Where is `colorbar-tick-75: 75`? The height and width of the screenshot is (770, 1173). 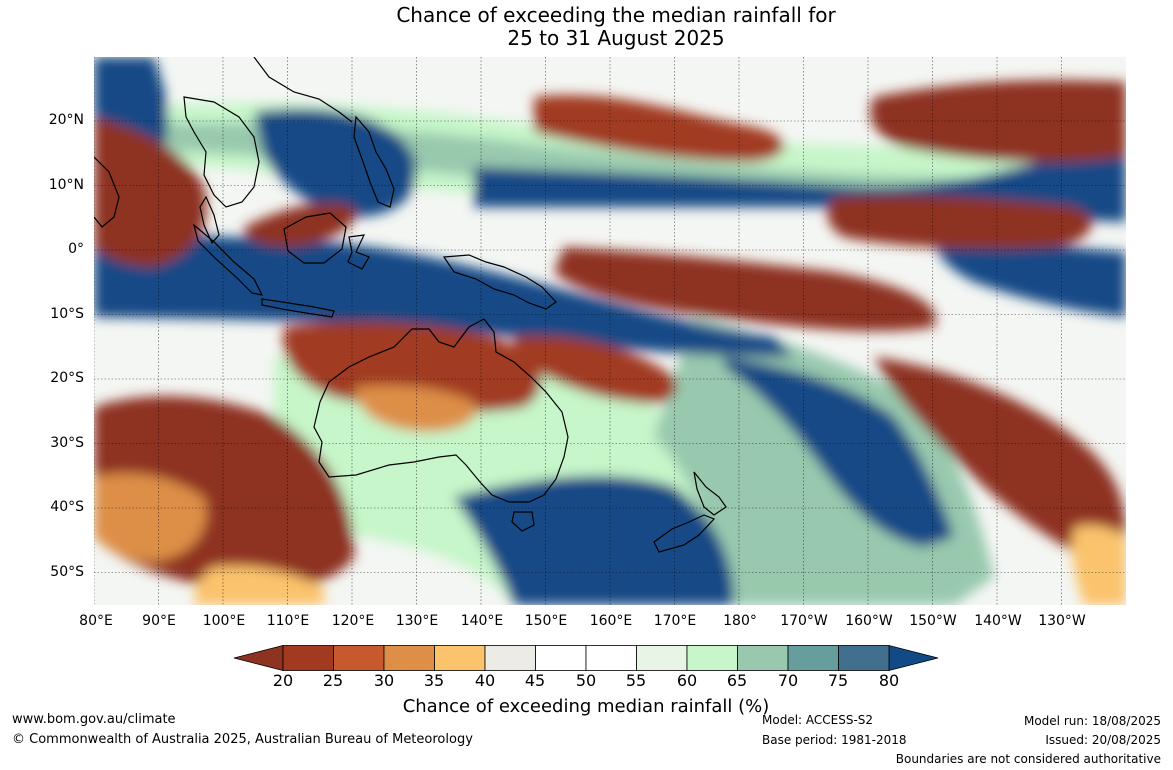 colorbar-tick-75: 75 is located at coordinates (838, 680).